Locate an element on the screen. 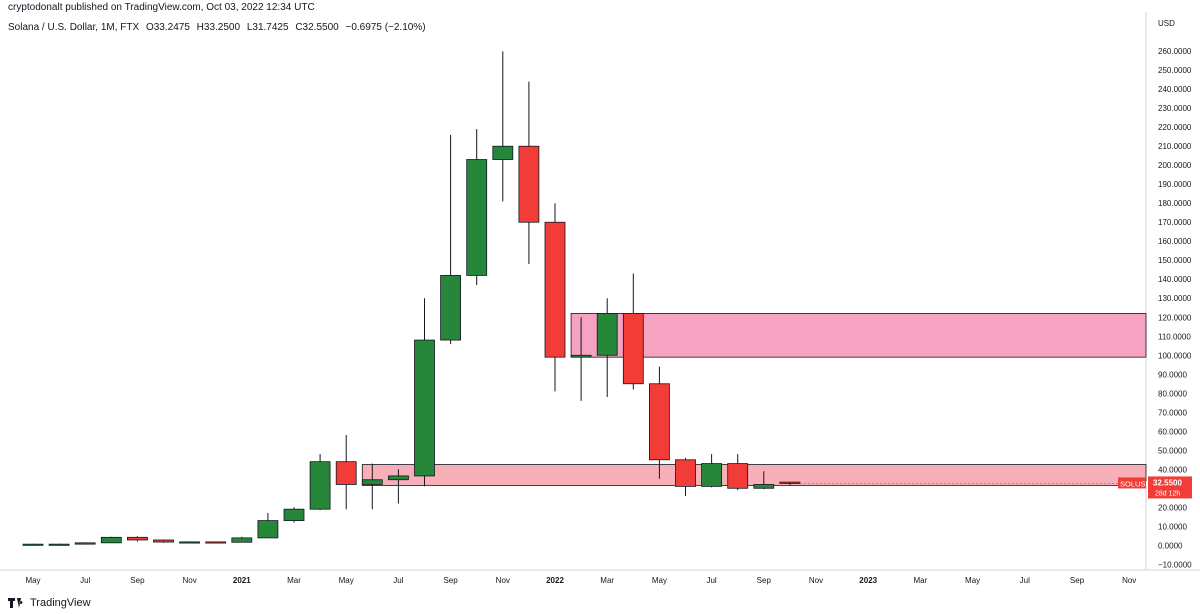 The height and width of the screenshot is (614, 1200). price-tick-label: 80.0000 is located at coordinates (1172, 393).